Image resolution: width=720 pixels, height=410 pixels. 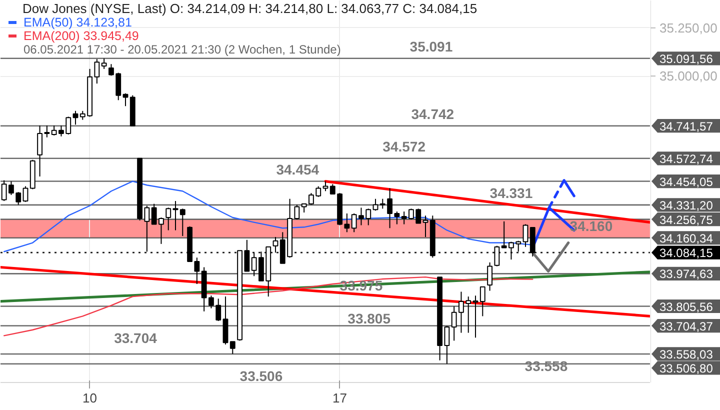 I want to click on ref-line-label: 34.454,05, so click(x=687, y=181).